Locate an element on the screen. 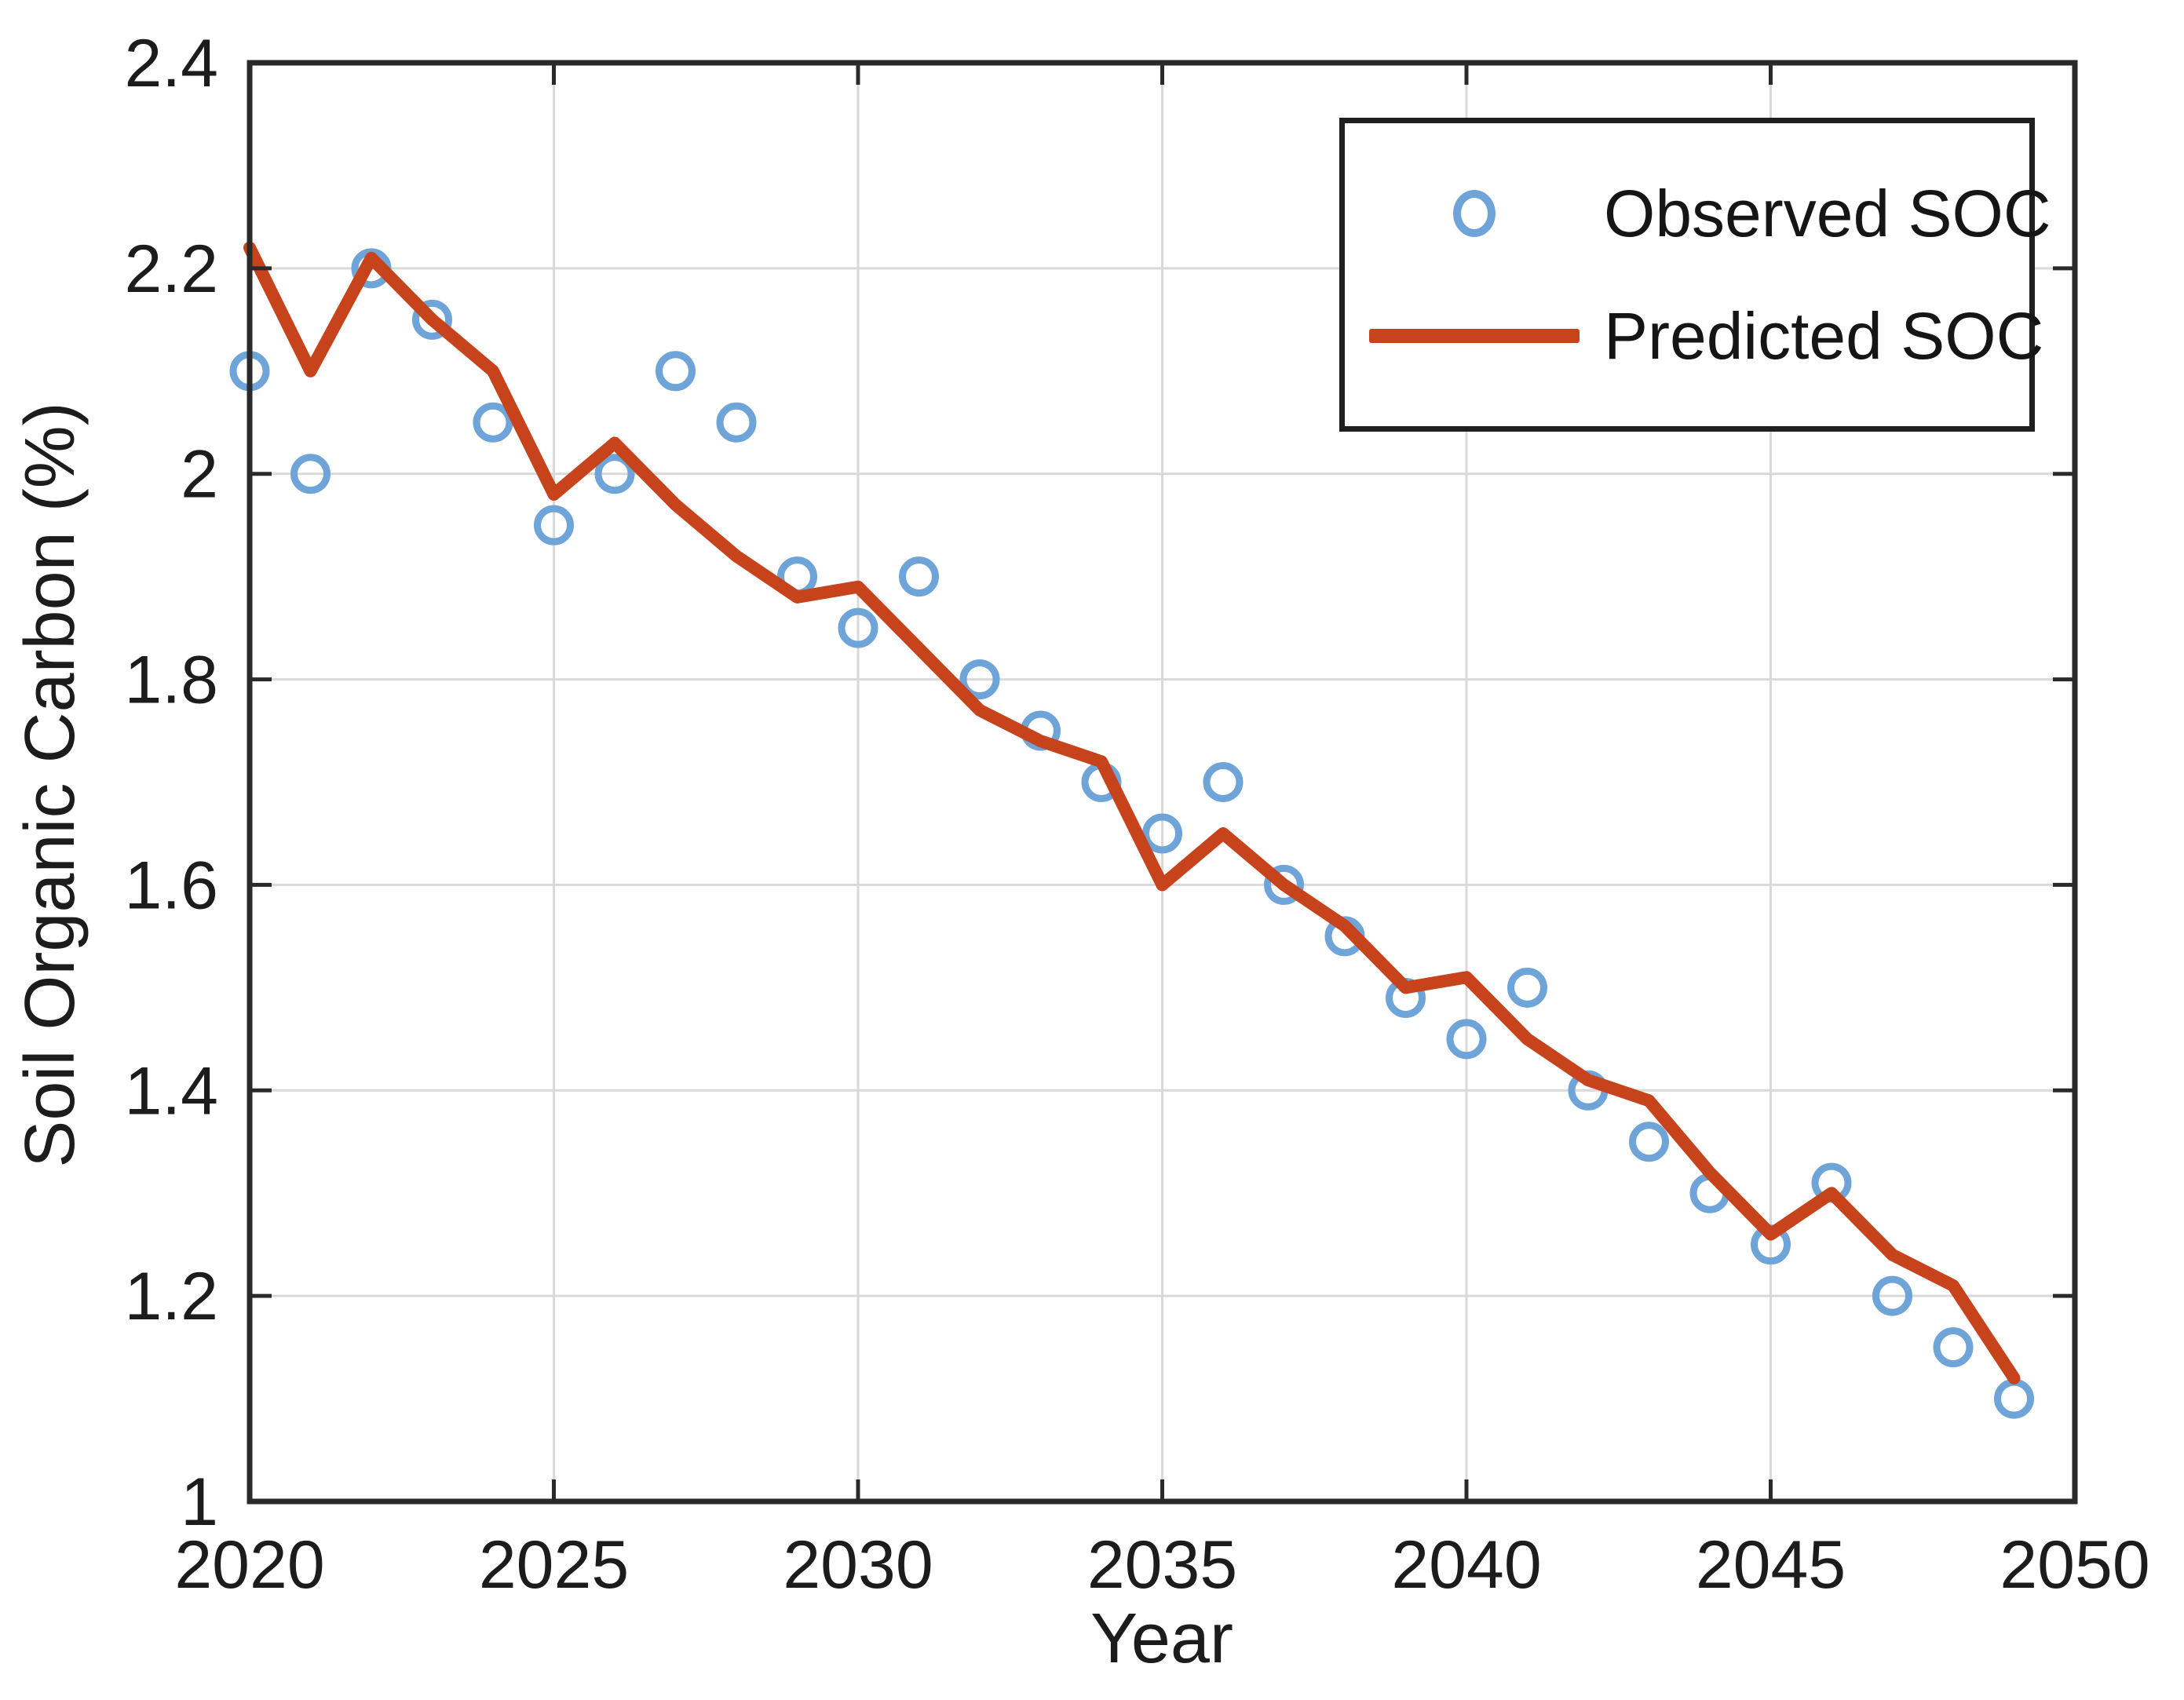 Image resolution: width=2184 pixels, height=1700 pixels. x-tick-label: 2035 is located at coordinates (1162, 1565).